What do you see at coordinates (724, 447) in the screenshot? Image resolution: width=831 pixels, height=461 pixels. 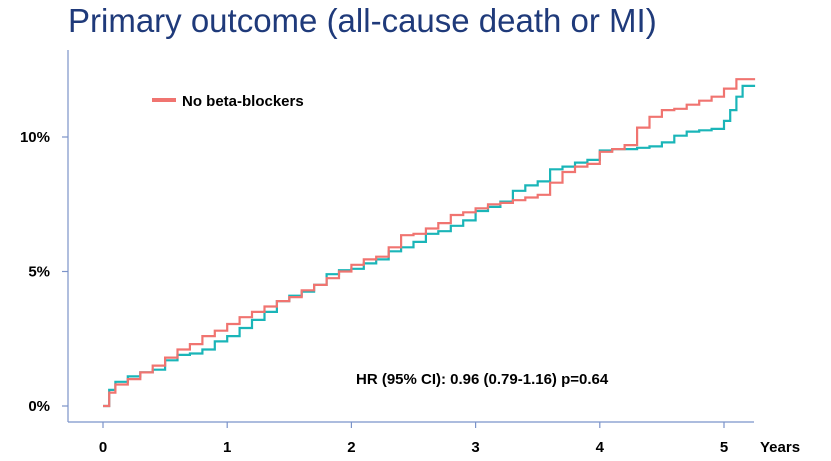 I see `x-tick-label: 5` at bounding box center [724, 447].